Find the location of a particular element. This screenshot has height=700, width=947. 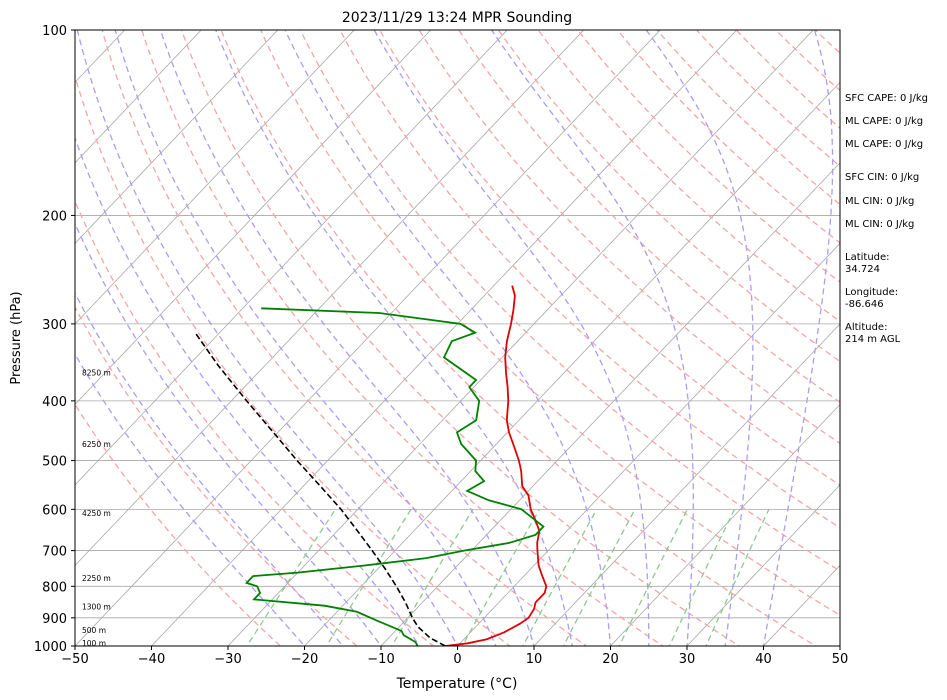

altitude-label: Altitude: is located at coordinates (866, 327).